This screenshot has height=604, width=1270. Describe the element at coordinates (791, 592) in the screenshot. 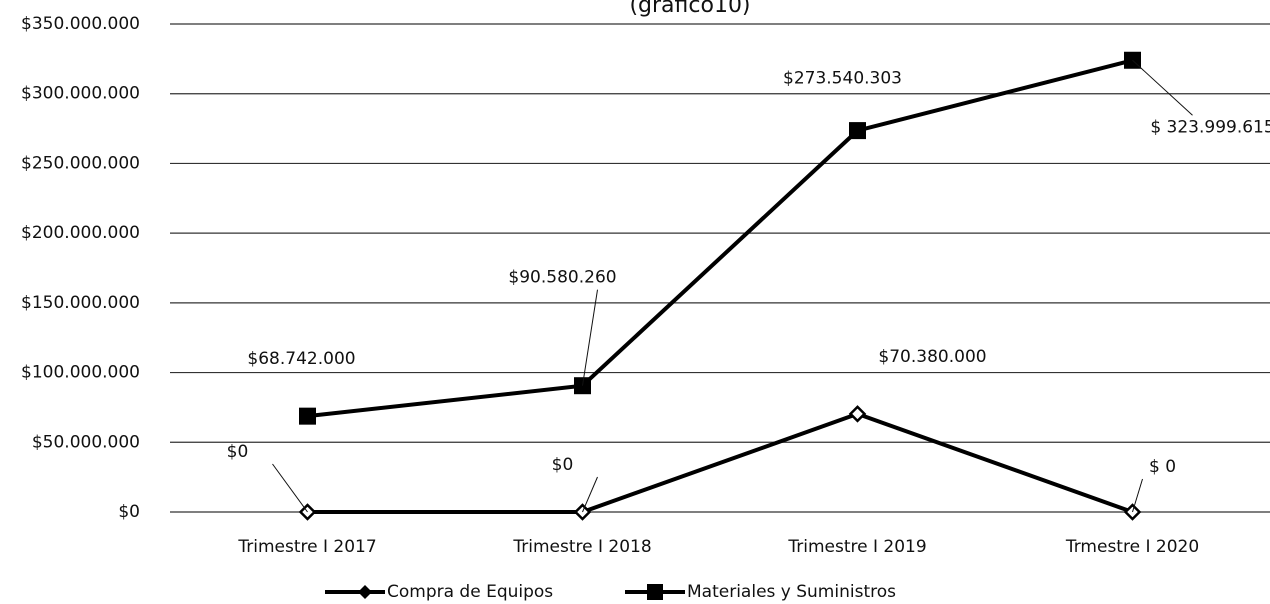

I see `legend-label: Materiales y Suministros` at that location.